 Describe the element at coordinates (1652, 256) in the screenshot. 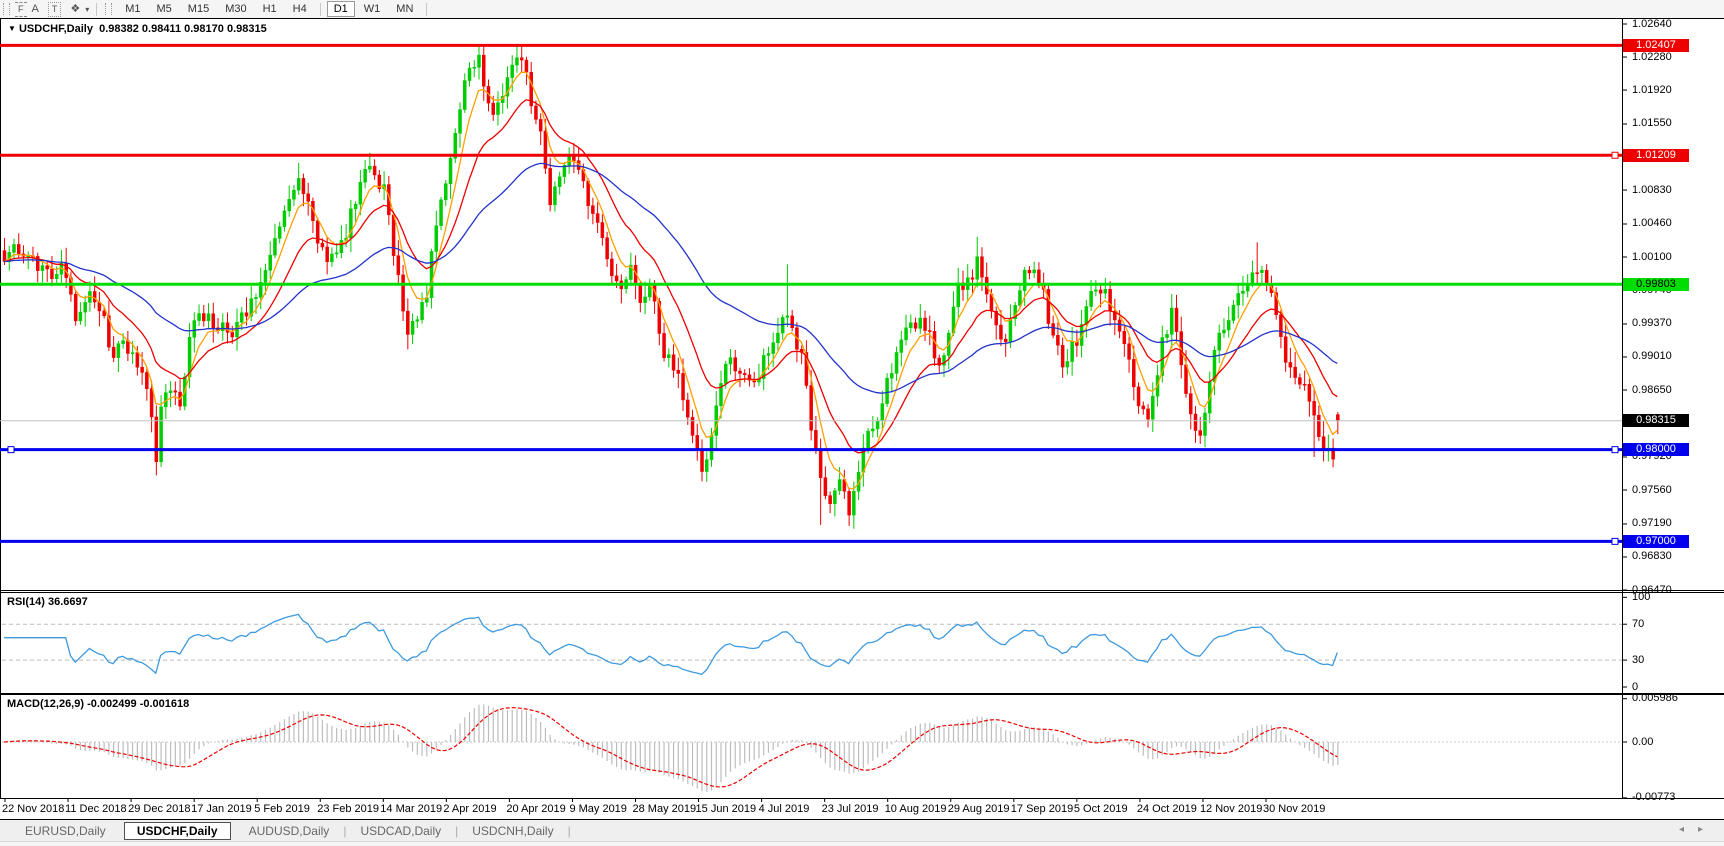

I see `price-tick-label: 1.00100` at that location.